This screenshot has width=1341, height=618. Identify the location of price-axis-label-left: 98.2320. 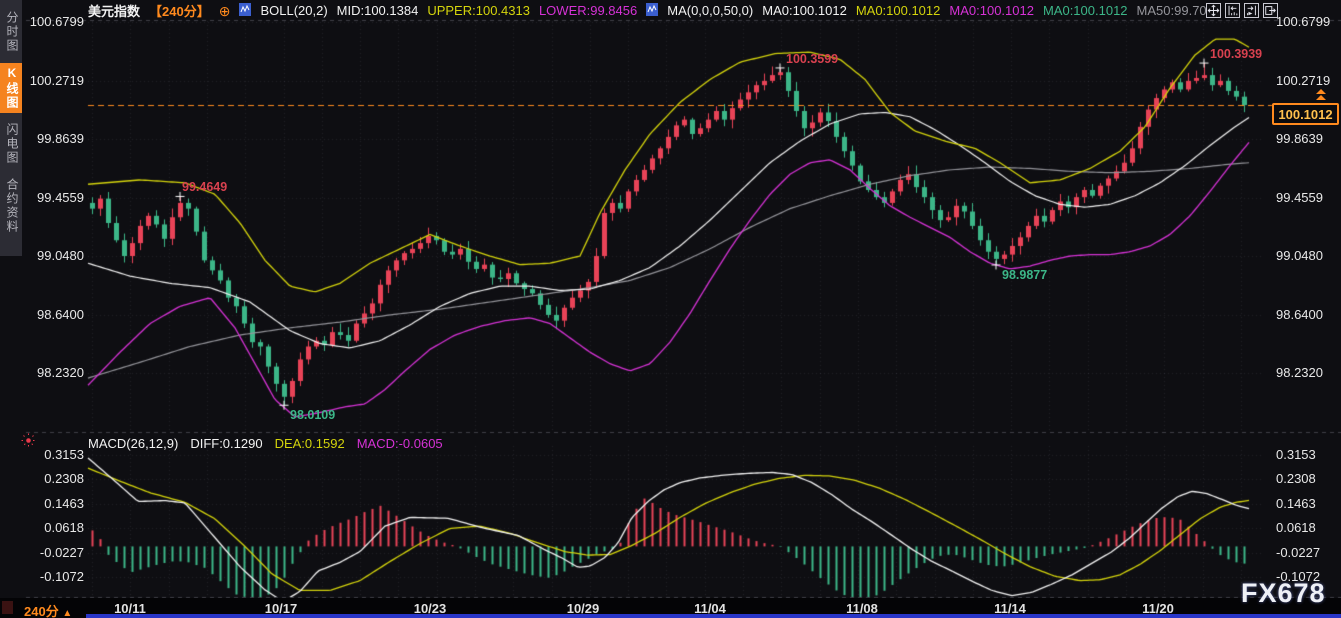
(60, 373).